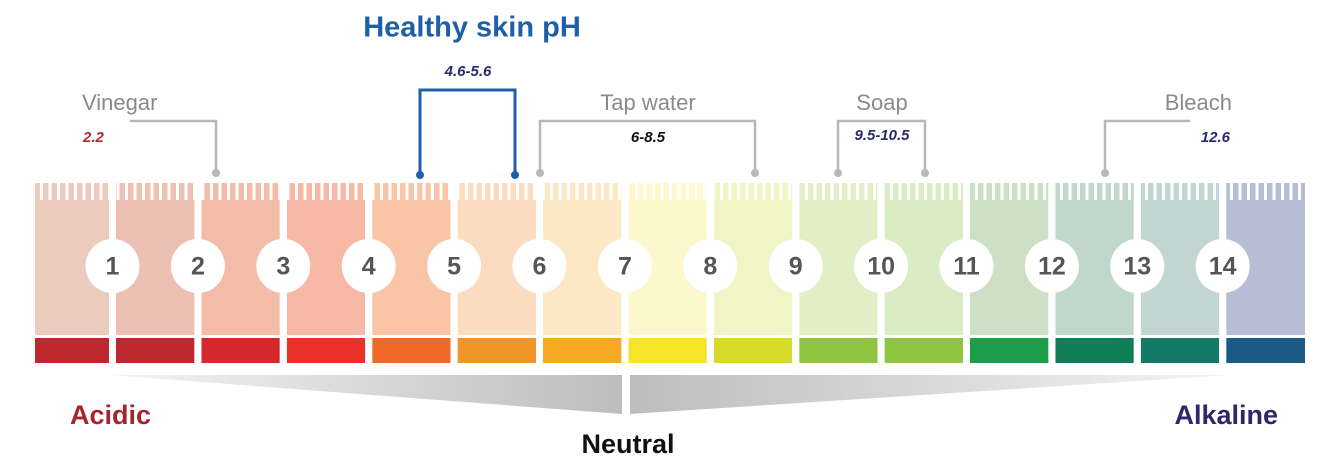  I want to click on title: Healthy skin pH, so click(472, 28).